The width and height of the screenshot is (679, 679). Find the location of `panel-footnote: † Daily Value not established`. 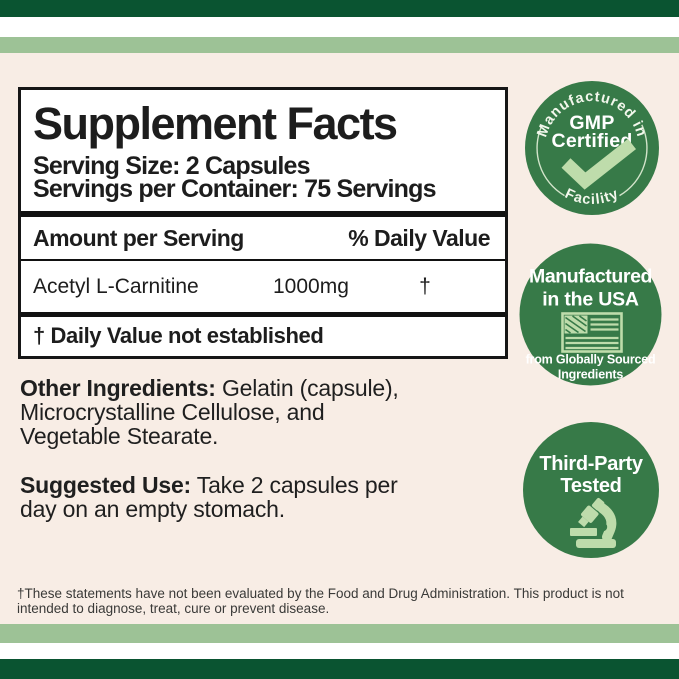

panel-footnote: † Daily Value not established is located at coordinates (178, 335).